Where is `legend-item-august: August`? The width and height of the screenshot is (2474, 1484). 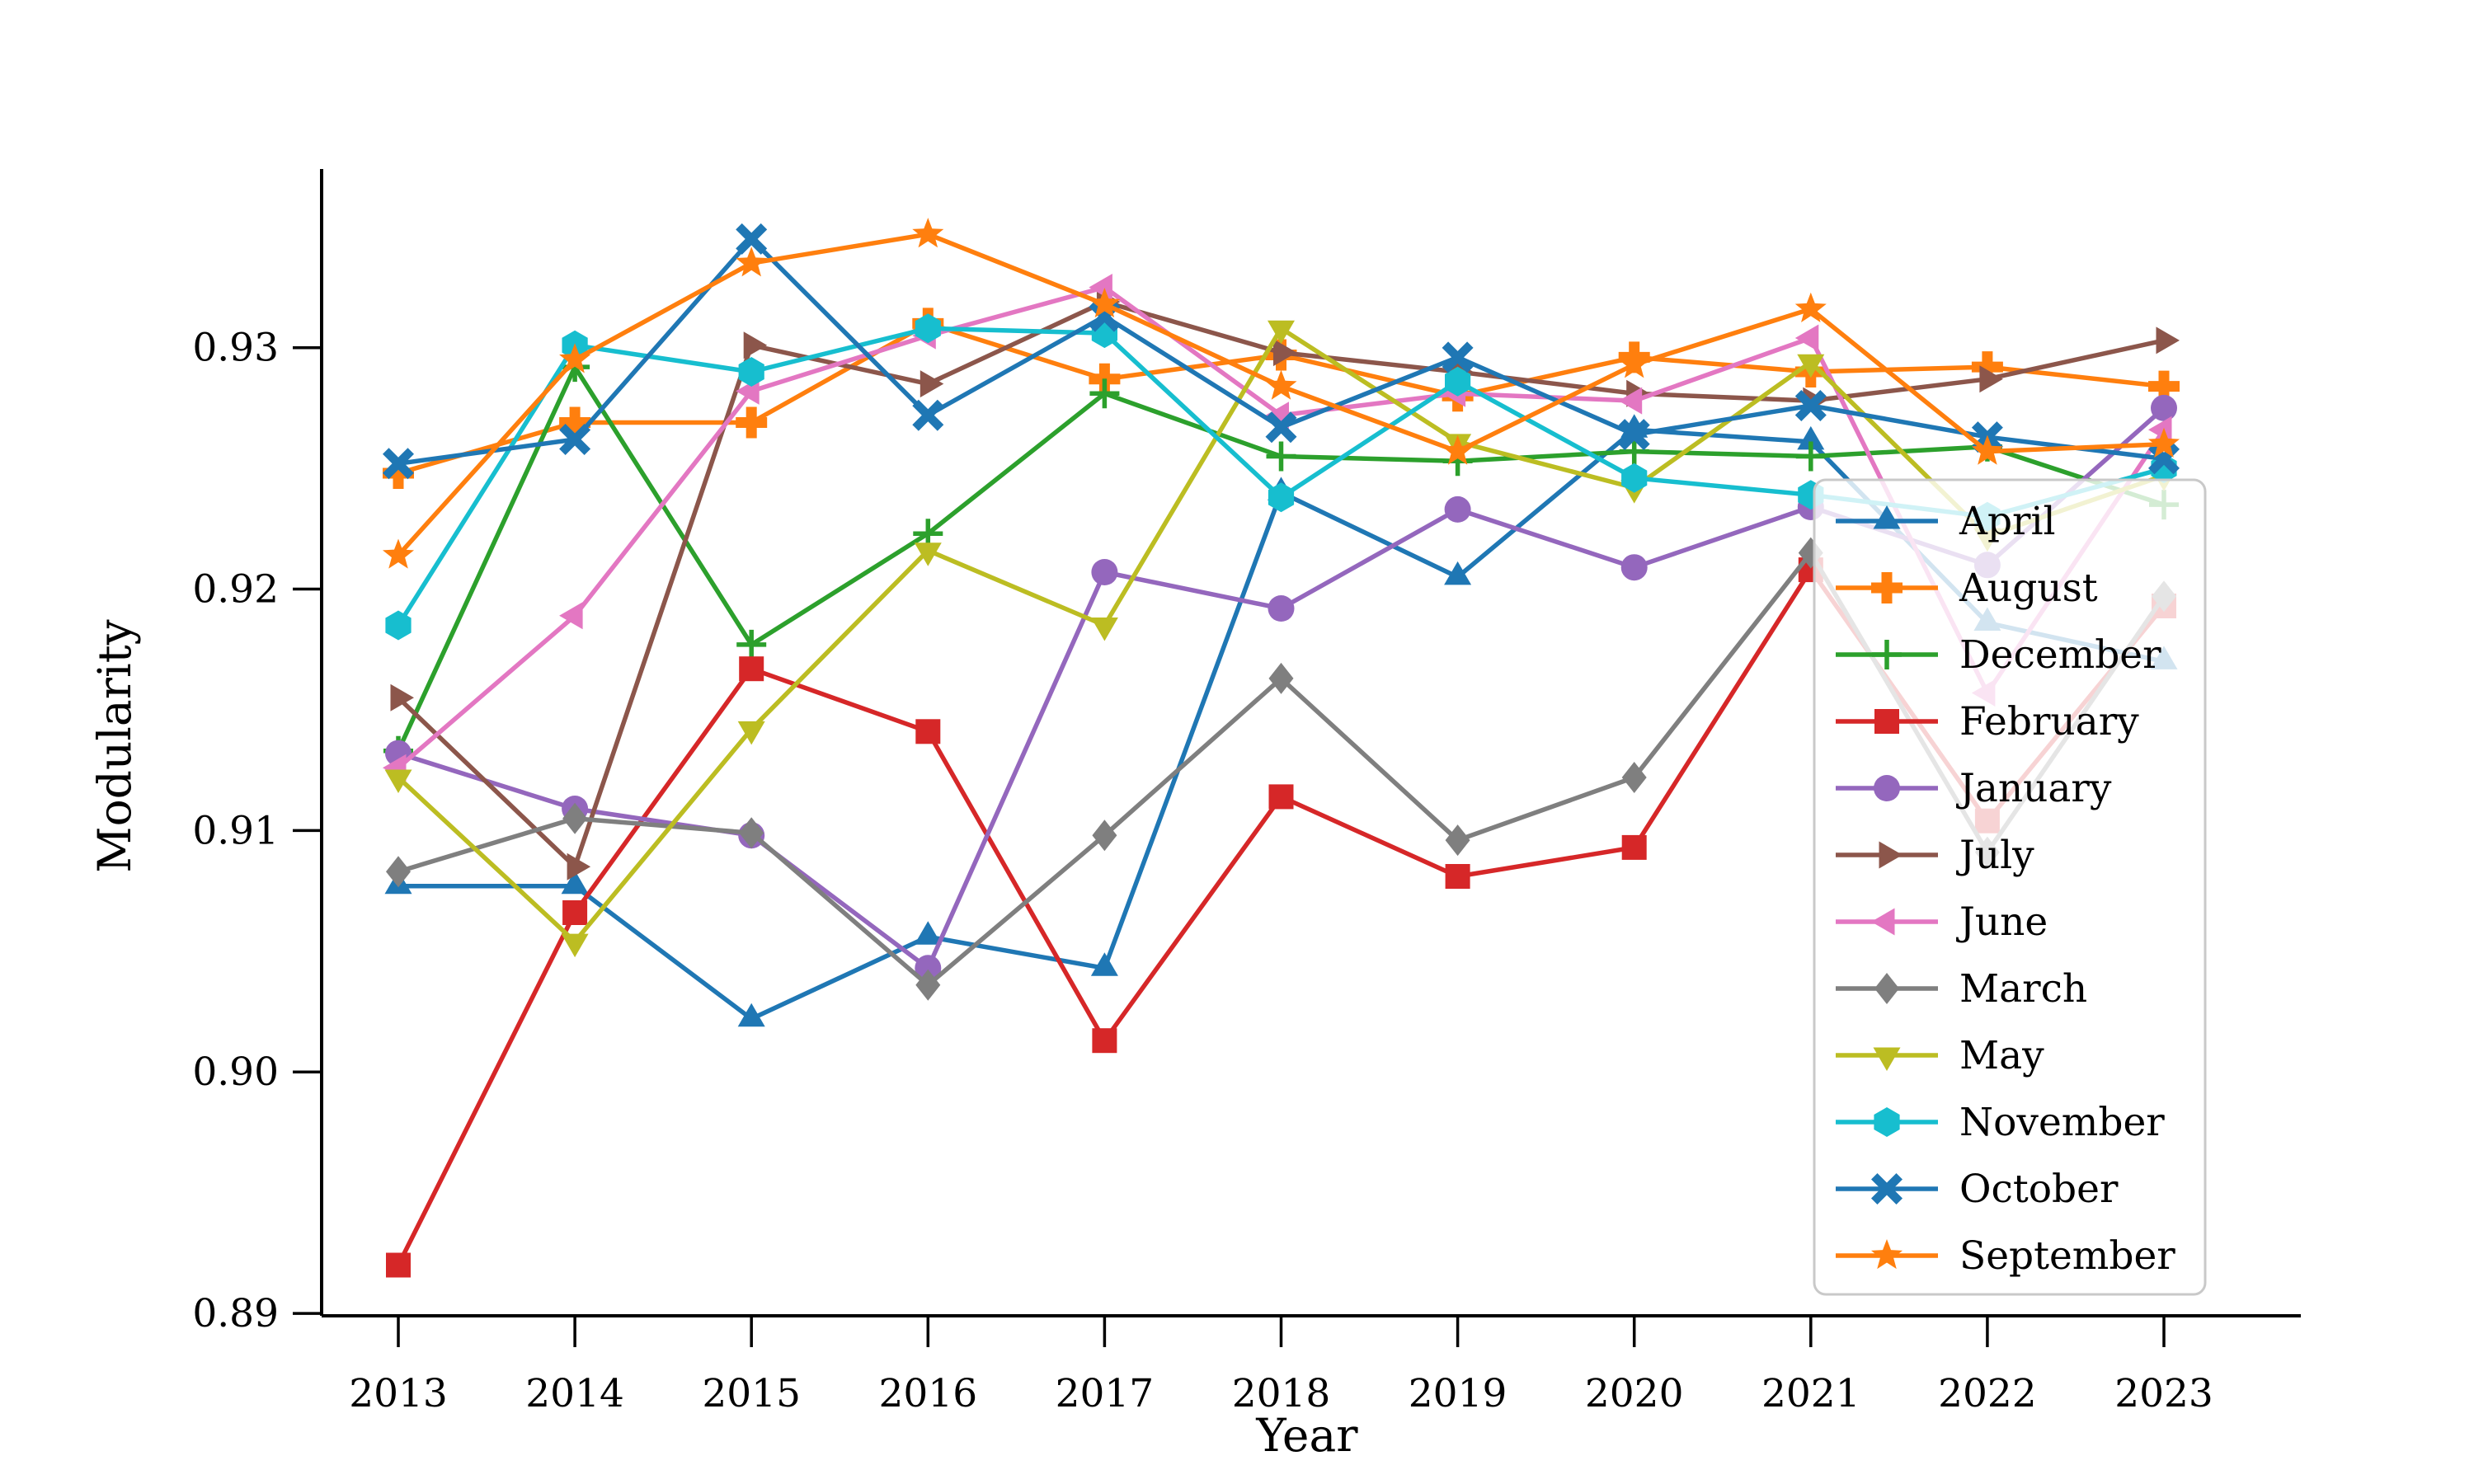 legend-item-august: August is located at coordinates (1967, 588).